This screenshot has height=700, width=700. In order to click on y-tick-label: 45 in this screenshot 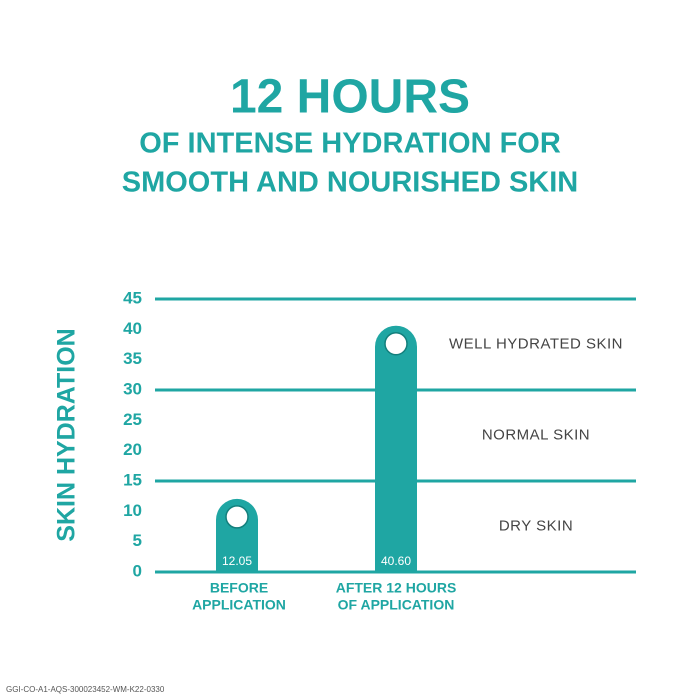, I will do `click(132, 297)`.